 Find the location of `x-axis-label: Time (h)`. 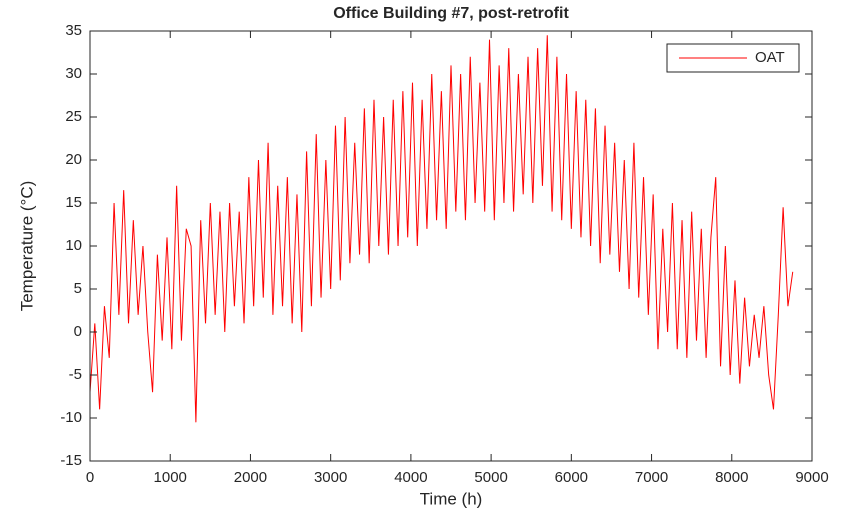

x-axis-label: Time (h) is located at coordinates (451, 498).